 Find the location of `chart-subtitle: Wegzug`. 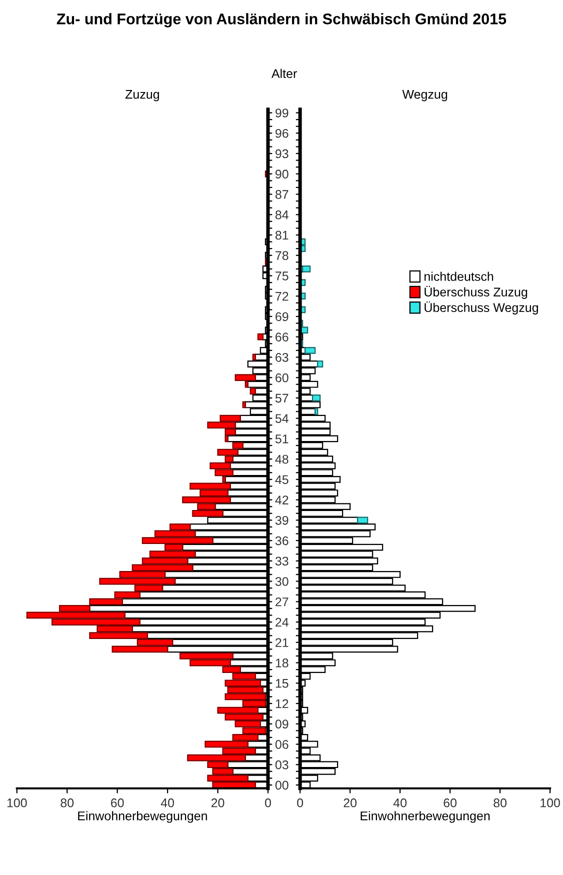

chart-subtitle: Wegzug is located at coordinates (425, 96).